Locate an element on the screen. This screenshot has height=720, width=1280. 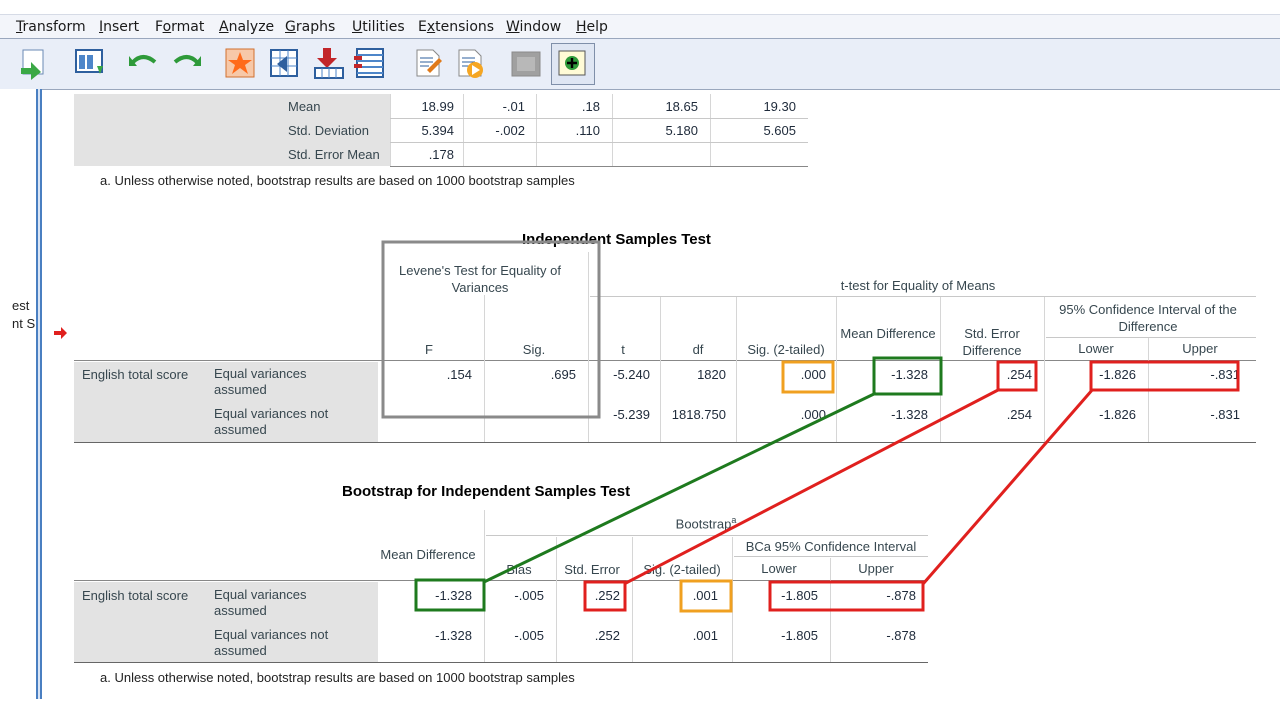
table-cell: -5.240 is located at coordinates (631, 374).